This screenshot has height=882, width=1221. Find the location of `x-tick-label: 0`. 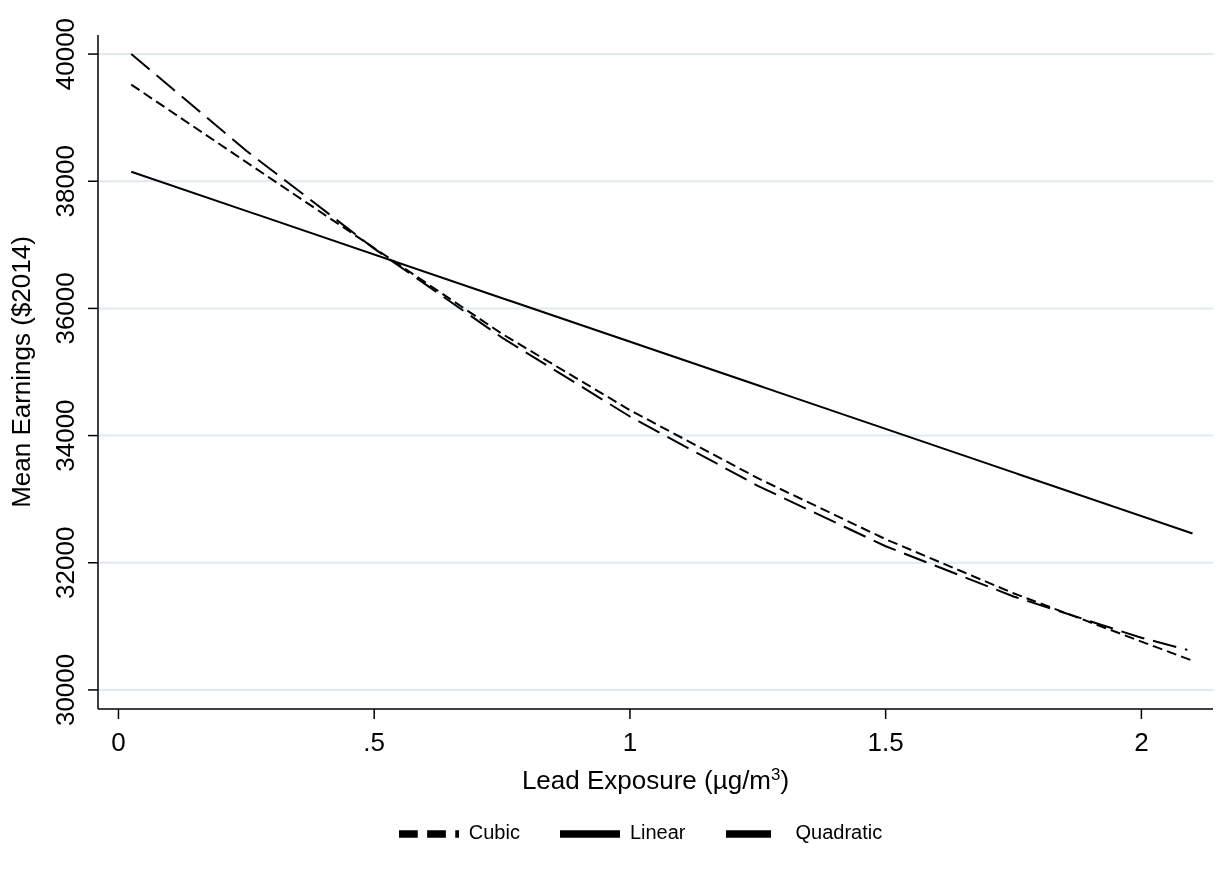

x-tick-label: 0 is located at coordinates (118, 742).